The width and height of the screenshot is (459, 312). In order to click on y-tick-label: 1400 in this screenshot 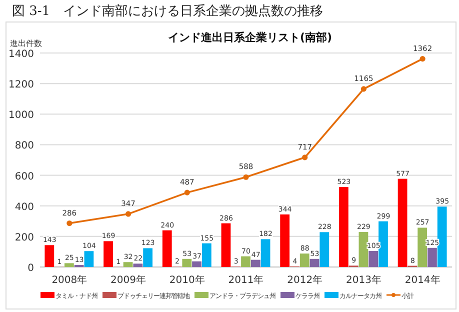, I will do `click(21, 54)`.